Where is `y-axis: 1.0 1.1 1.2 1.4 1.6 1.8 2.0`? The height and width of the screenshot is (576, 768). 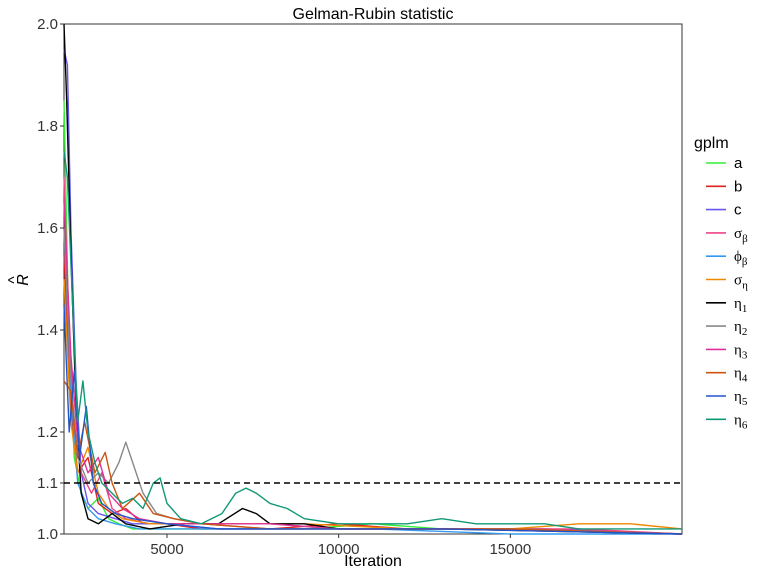
y-axis: 1.0 1.1 1.2 1.4 1.6 1.8 2.0 is located at coordinates (50, 279).